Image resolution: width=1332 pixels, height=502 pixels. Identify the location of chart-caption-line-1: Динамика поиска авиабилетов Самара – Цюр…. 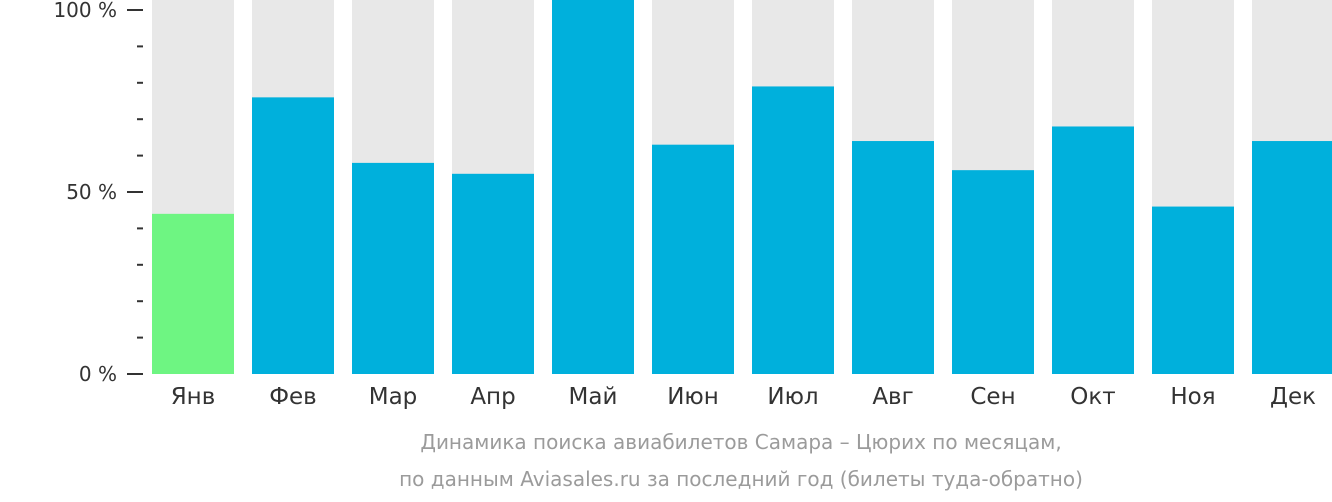
(741, 442).